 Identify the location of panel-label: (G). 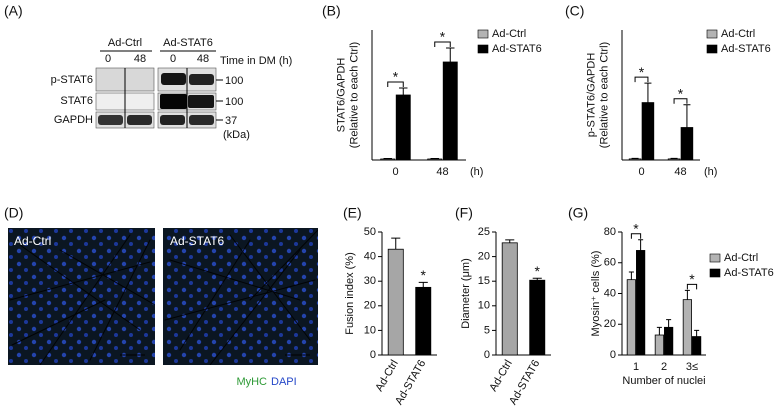
(578, 213).